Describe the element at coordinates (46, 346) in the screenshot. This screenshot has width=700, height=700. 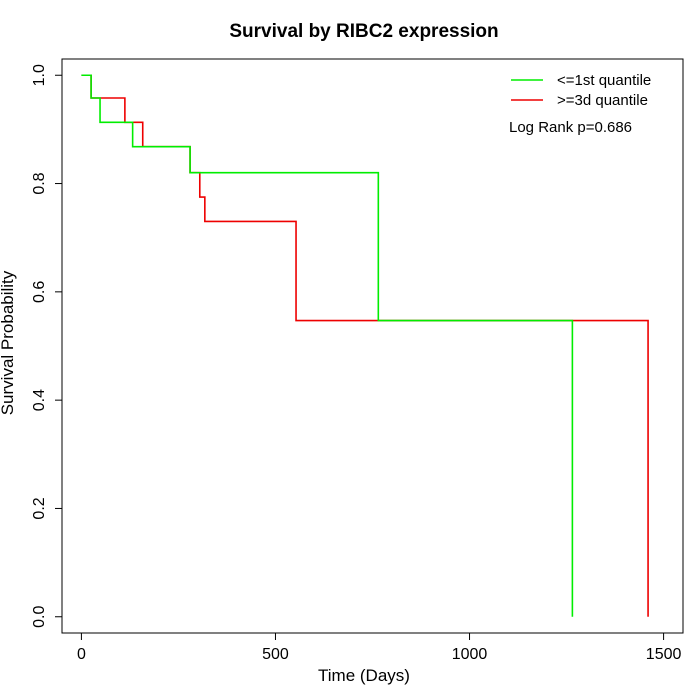
I see `y-axis: 0.0 0.2 0.4 0.6 0.8 1.0` at that location.